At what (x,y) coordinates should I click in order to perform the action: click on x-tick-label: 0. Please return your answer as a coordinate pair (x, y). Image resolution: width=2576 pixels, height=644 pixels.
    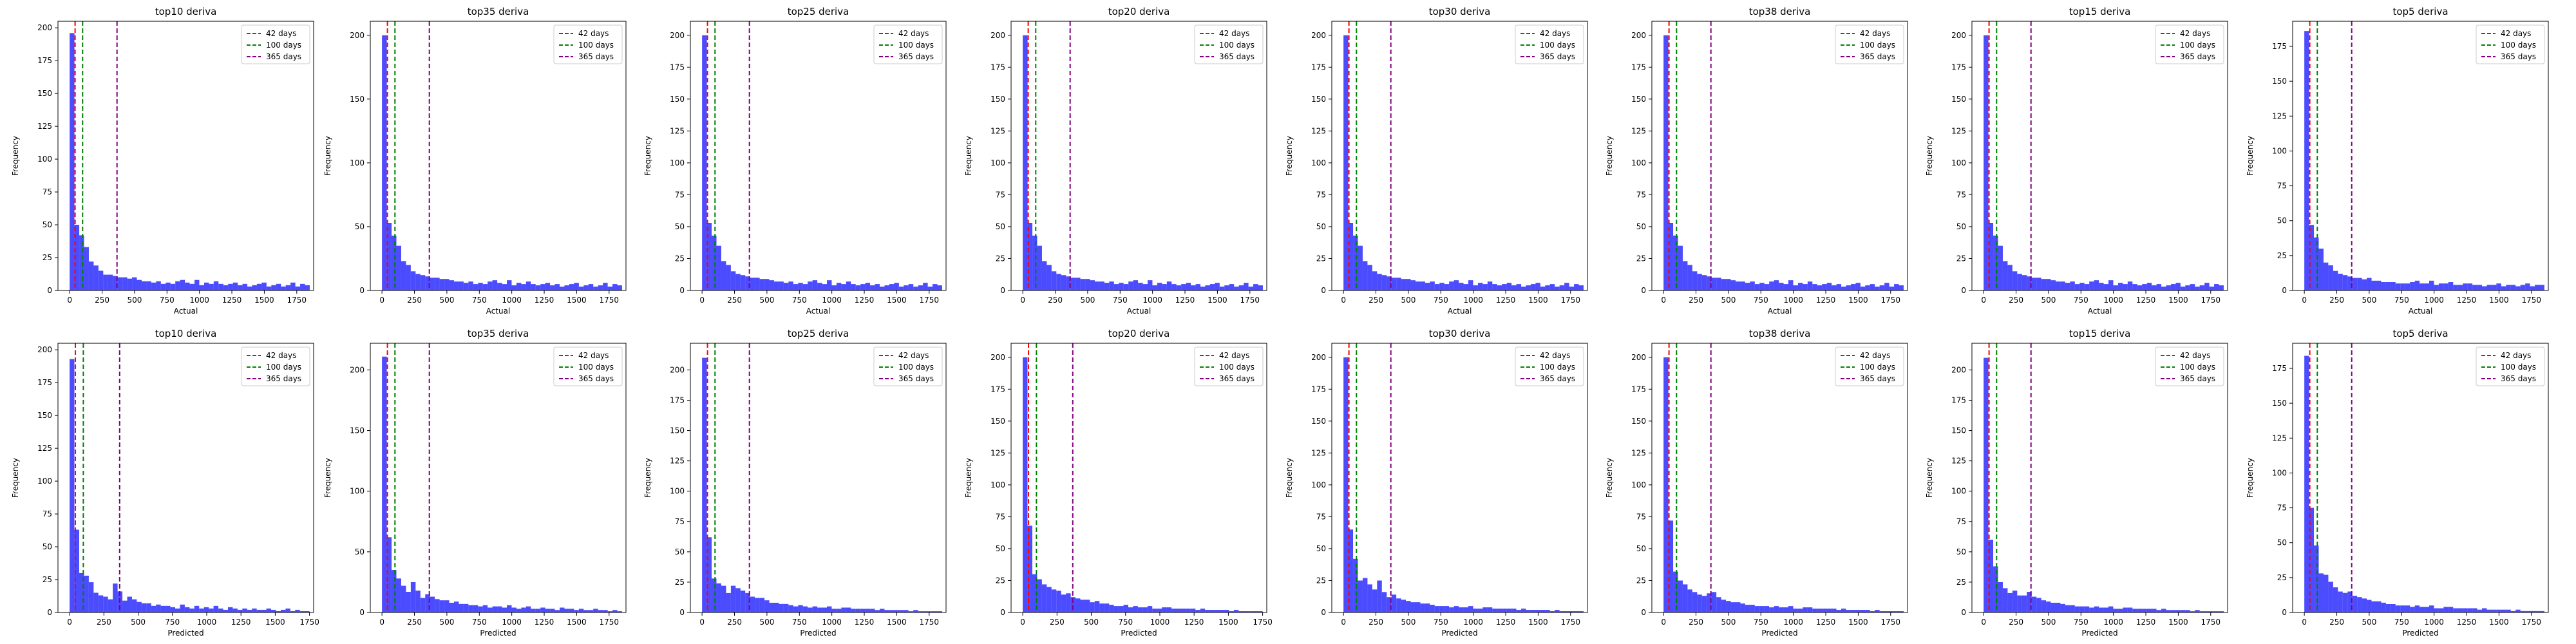
    Looking at the image, I should click on (702, 622).